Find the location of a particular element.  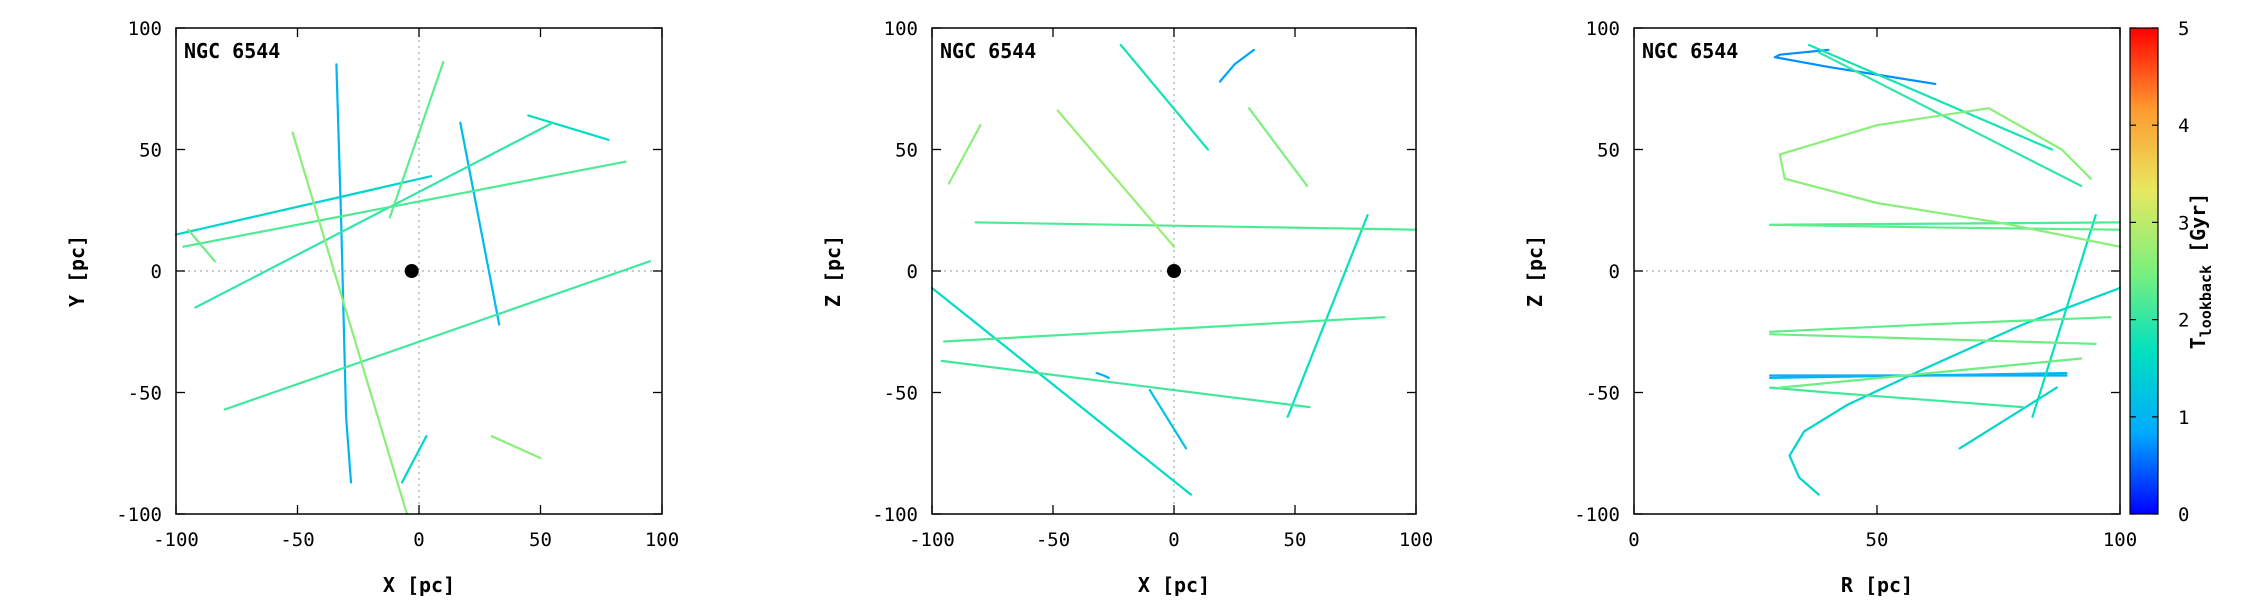

panel-xy-label: NGC 6544 is located at coordinates (232, 51).